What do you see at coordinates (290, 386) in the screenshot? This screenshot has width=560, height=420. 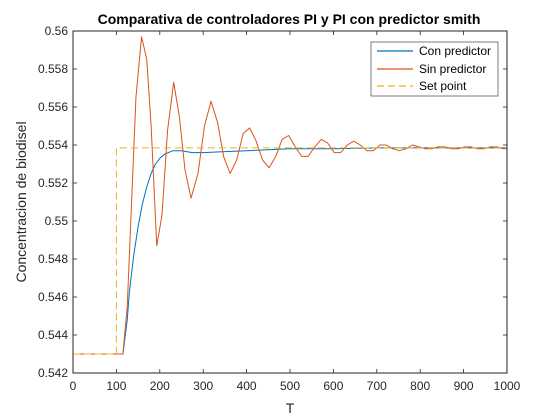 I see `x-tick-label: 500` at bounding box center [290, 386].